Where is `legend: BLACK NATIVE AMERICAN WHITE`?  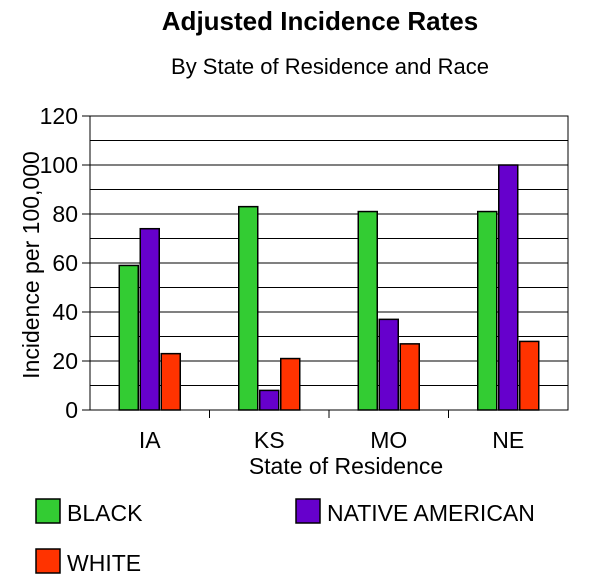 legend: BLACK NATIVE AMERICAN WHITE is located at coordinates (285, 537).